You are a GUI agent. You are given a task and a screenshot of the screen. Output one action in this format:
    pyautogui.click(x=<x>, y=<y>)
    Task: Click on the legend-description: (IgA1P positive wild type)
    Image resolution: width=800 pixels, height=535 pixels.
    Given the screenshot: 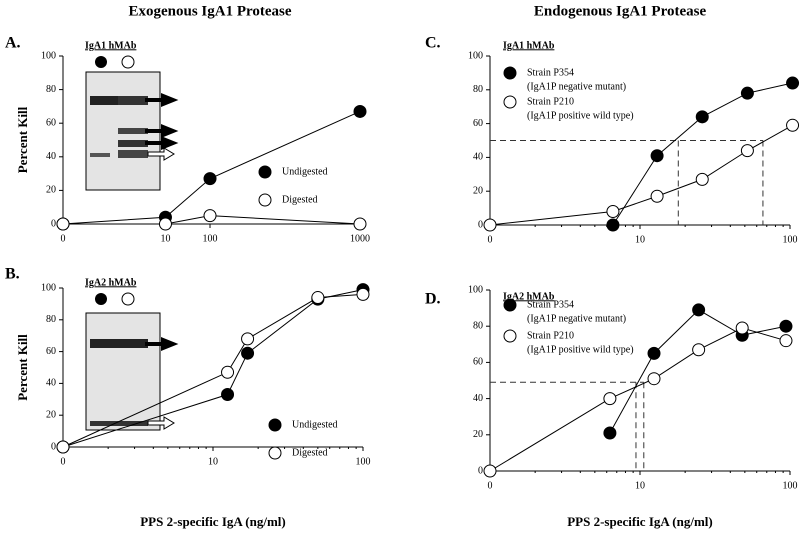 What is the action you would take?
    pyautogui.click(x=580, y=349)
    